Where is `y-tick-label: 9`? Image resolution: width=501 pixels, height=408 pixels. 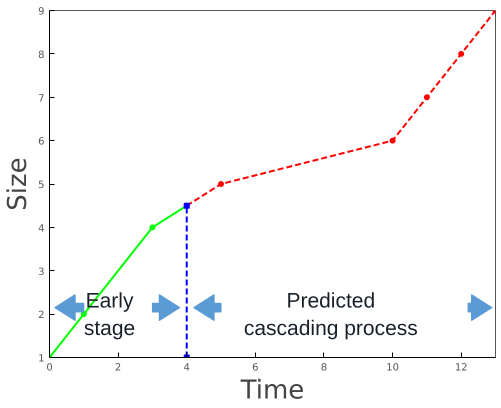
y-tick-label: 9 is located at coordinates (41, 12).